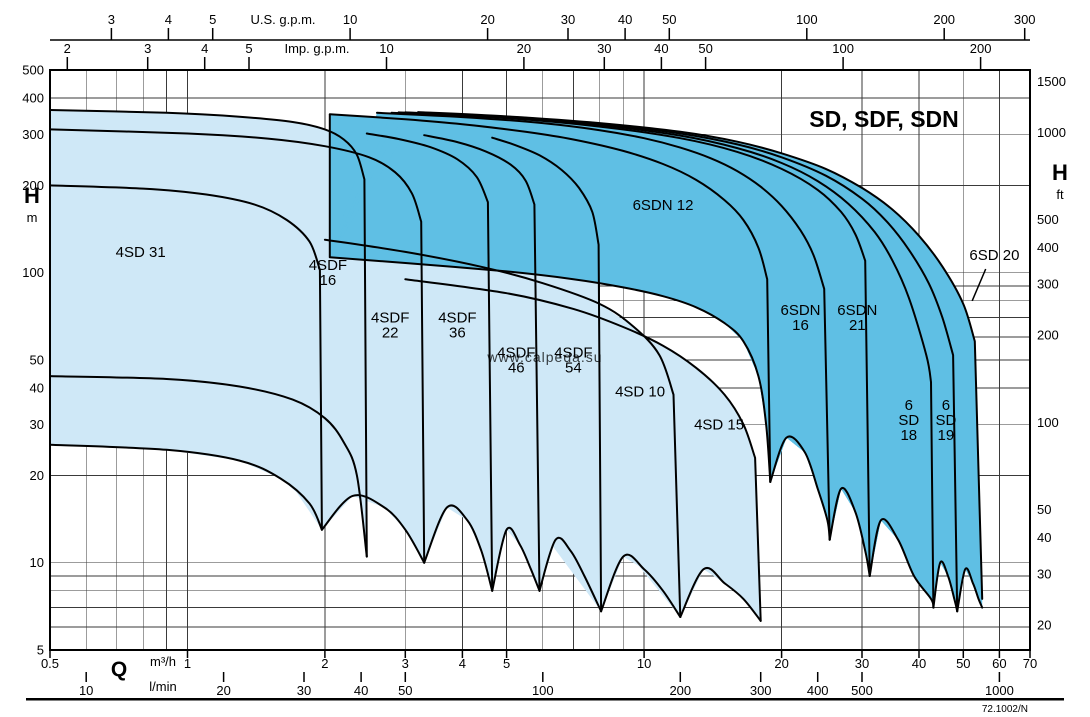 The height and width of the screenshot is (717, 1090). What do you see at coordinates (405, 690) in the screenshot?
I see `q-lmin-tick-label: 50` at bounding box center [405, 690].